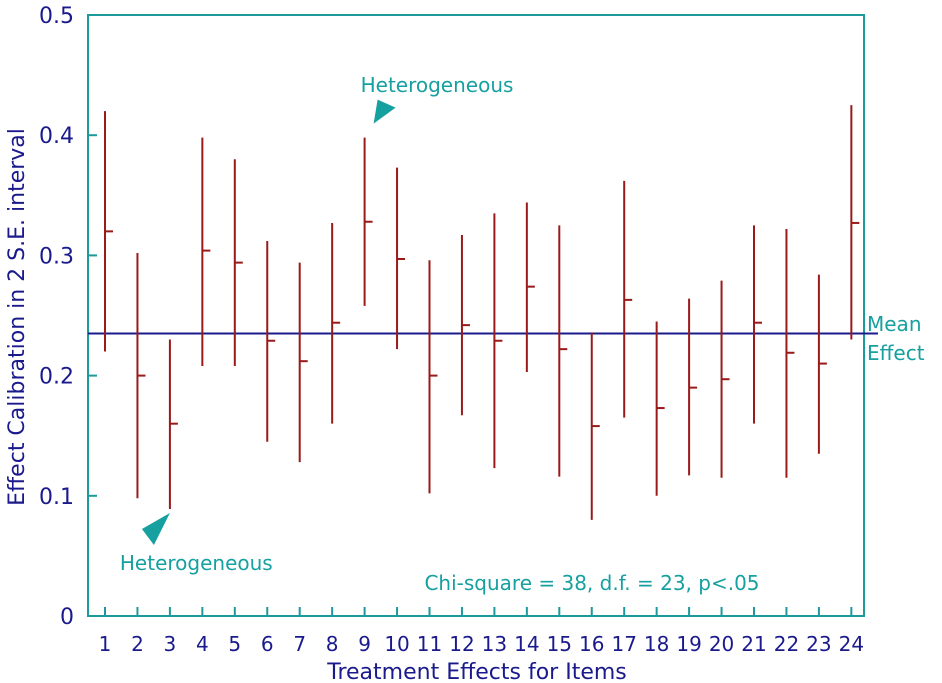 This screenshot has width=942, height=683. I want to click on x-tick-label: 24, so click(851, 644).